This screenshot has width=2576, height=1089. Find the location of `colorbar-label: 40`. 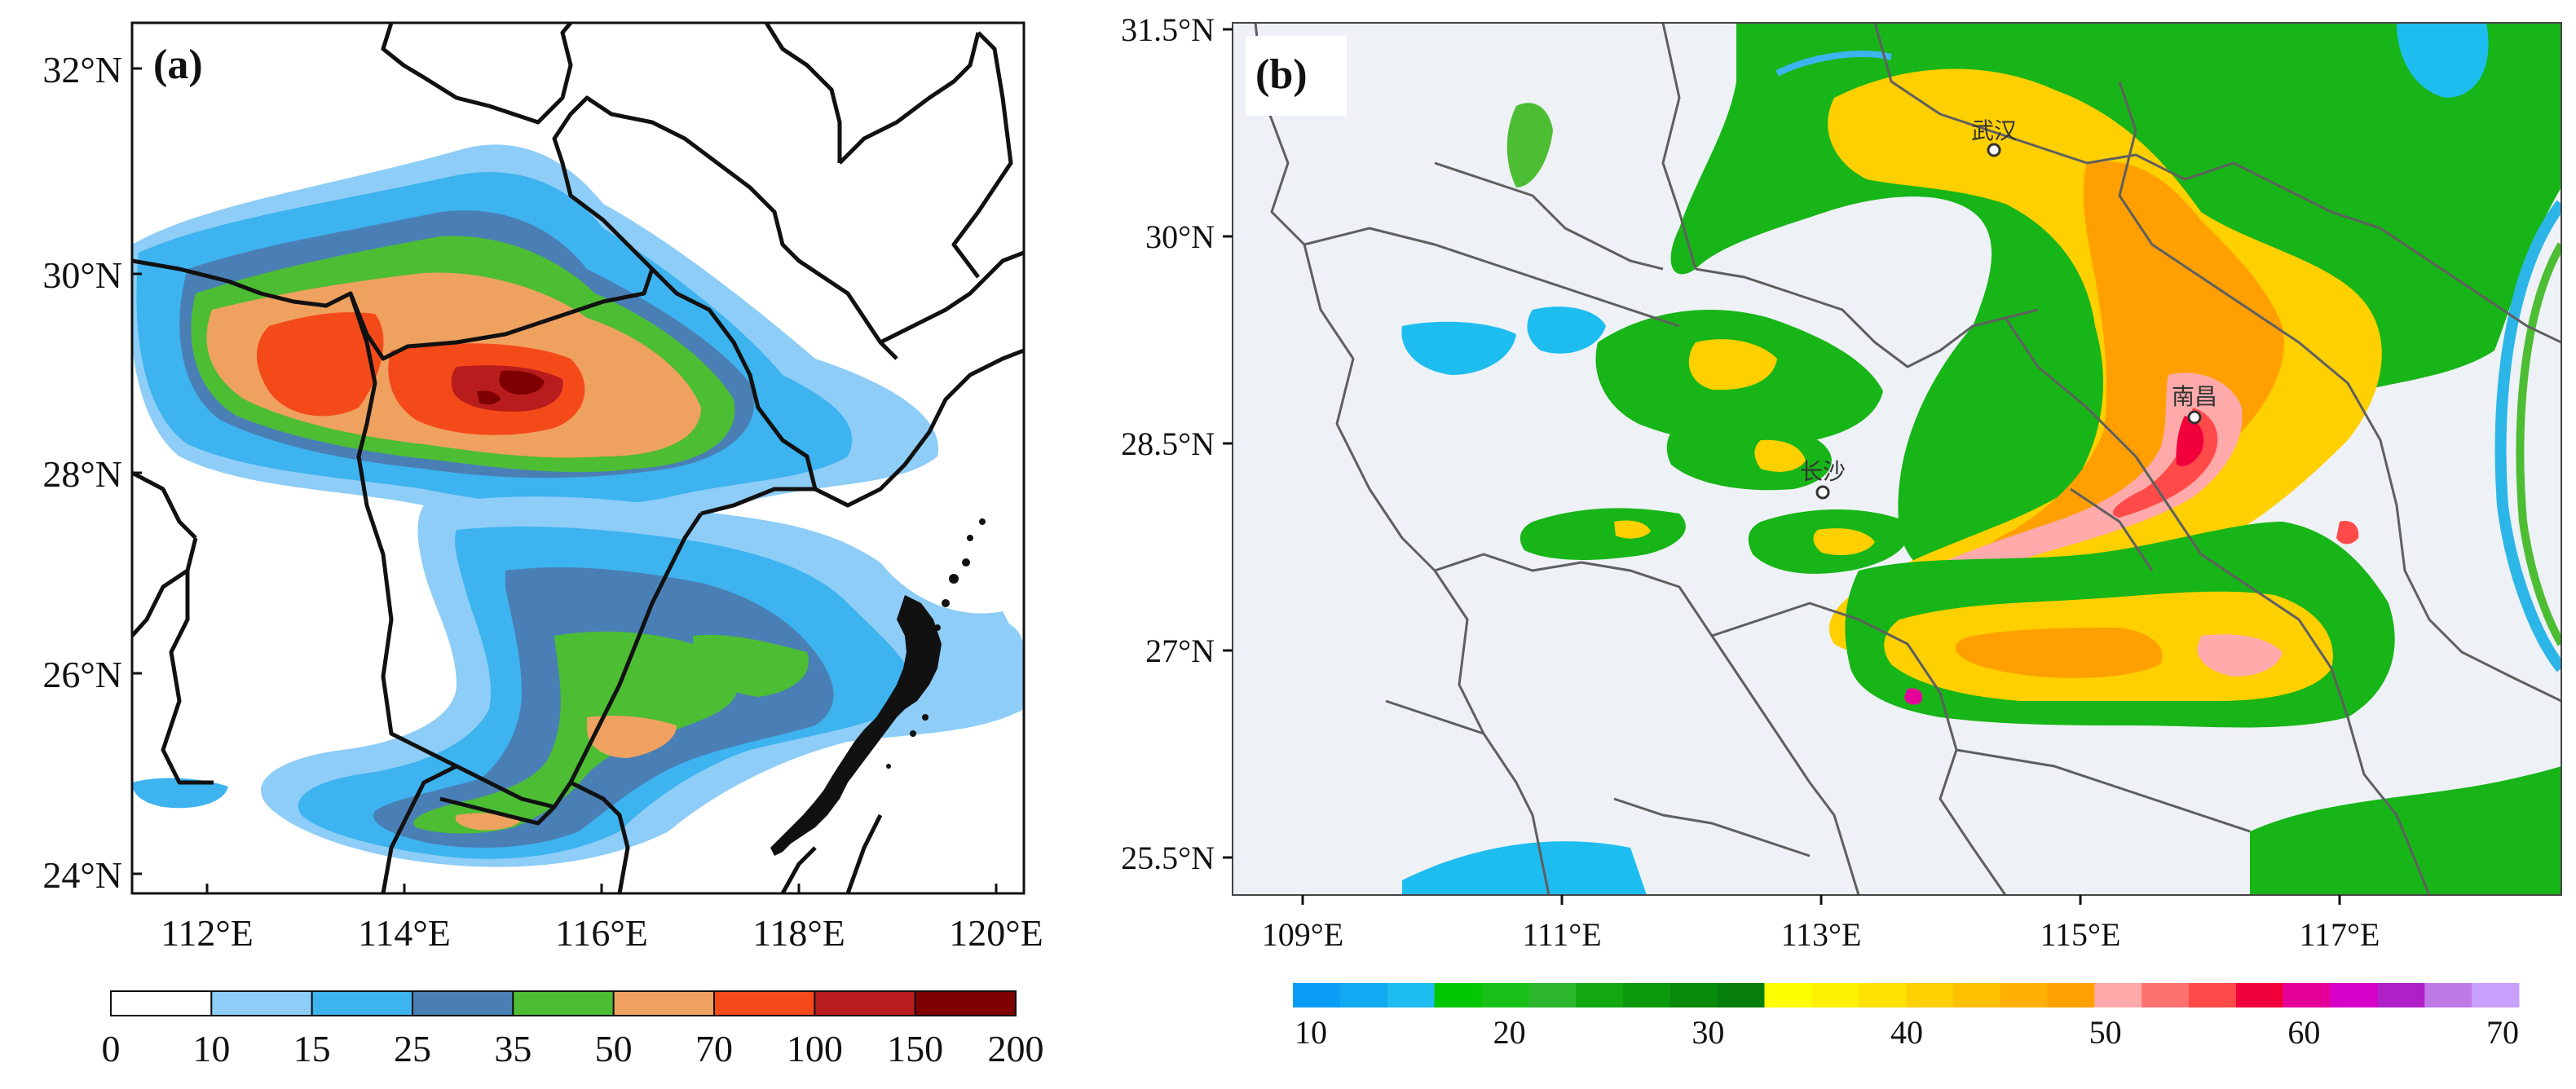

colorbar-label: 40 is located at coordinates (1906, 1032).